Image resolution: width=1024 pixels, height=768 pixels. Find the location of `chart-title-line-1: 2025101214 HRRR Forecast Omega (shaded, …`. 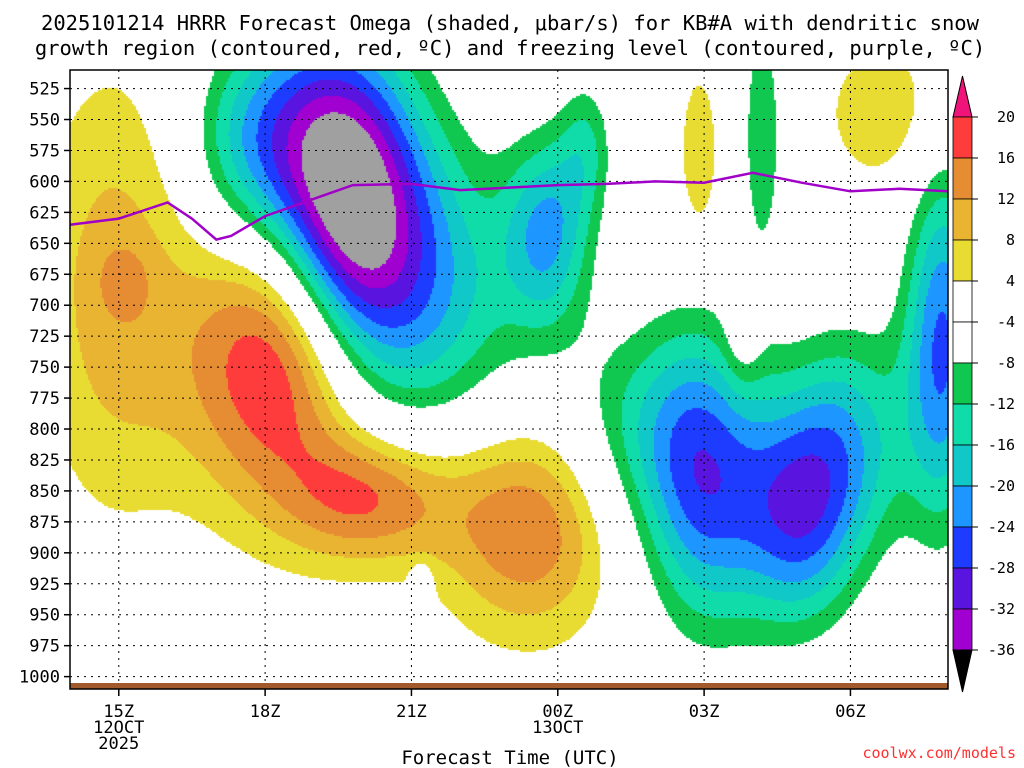

chart-title-line-1: 2025101214 HRRR Forecast Omega (shaded, … is located at coordinates (510, 23).